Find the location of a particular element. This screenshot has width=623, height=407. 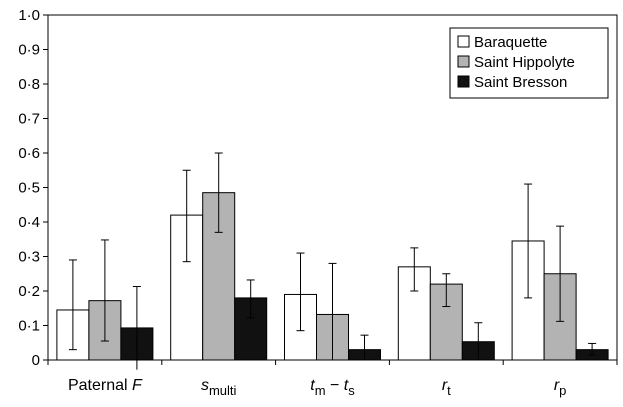

y-axis: 0 0·1 0·2 0·3 0·4 0·5 0·6 0·7 0·8 0·9 1·0 is located at coordinates (33, 188).